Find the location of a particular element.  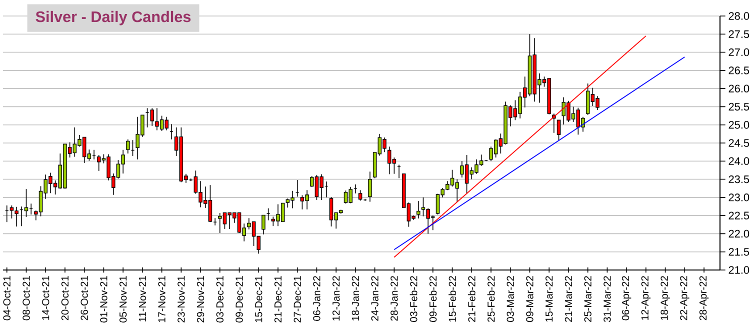

x-tick-label: 25-Feb-22 is located at coordinates (491, 299).